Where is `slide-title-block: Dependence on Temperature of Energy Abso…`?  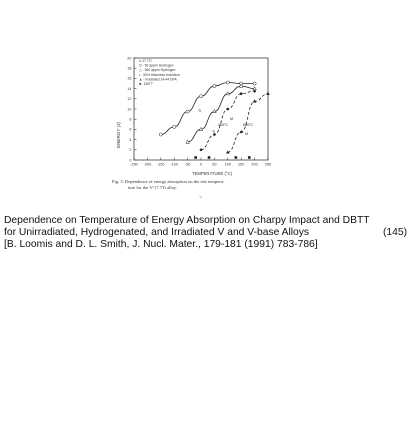 slide-title-block: Dependence on Temperature of Energy Abso… is located at coordinates (207, 232).